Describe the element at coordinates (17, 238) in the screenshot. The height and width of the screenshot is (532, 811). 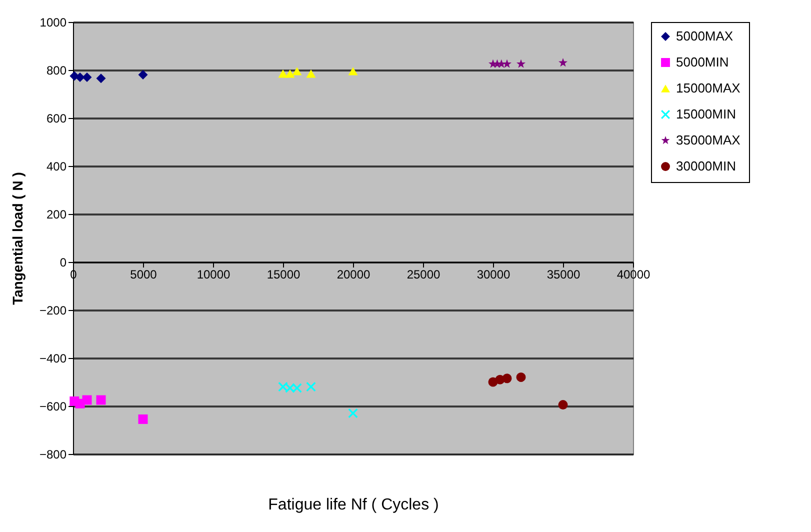
I see `y-axis-title: Tangential load ( N )` at that location.